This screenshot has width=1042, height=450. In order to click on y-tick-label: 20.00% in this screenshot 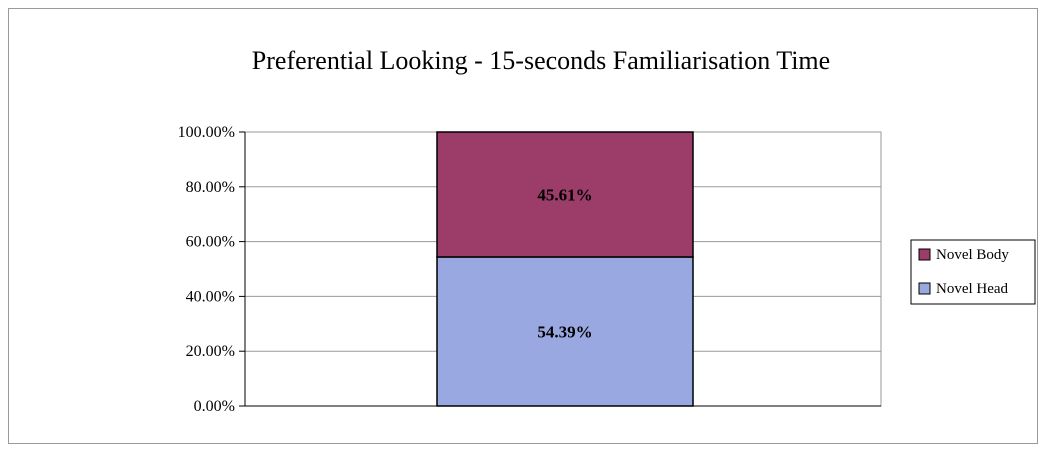, I will do `click(210, 351)`.